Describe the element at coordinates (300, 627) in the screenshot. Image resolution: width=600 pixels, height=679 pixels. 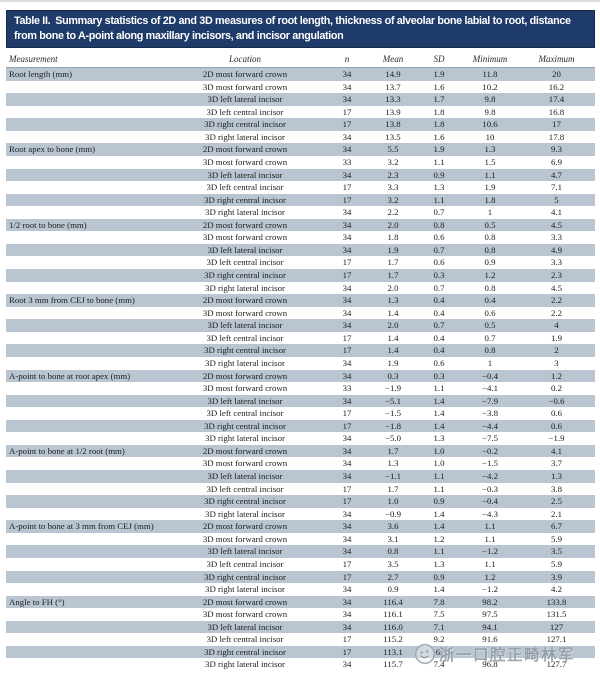
I see `table-row: 3D left lateral incisor 34 116.0 7.1 94.1 127` at that location.